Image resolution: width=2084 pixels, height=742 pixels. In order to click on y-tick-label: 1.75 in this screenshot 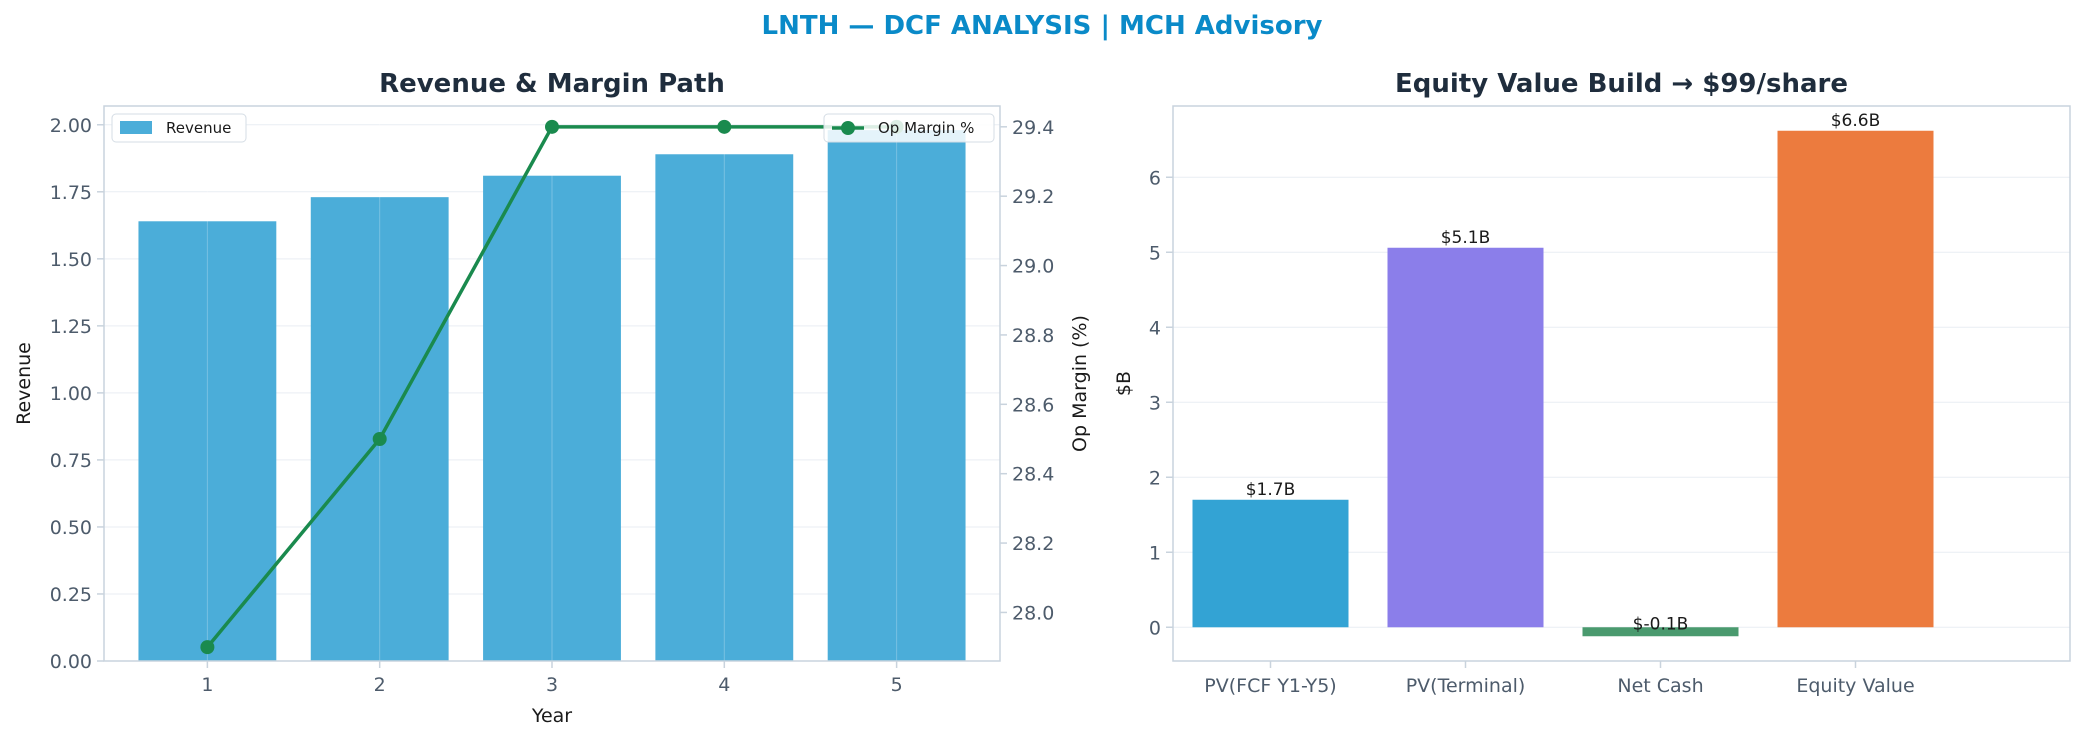, I will do `click(71, 193)`.